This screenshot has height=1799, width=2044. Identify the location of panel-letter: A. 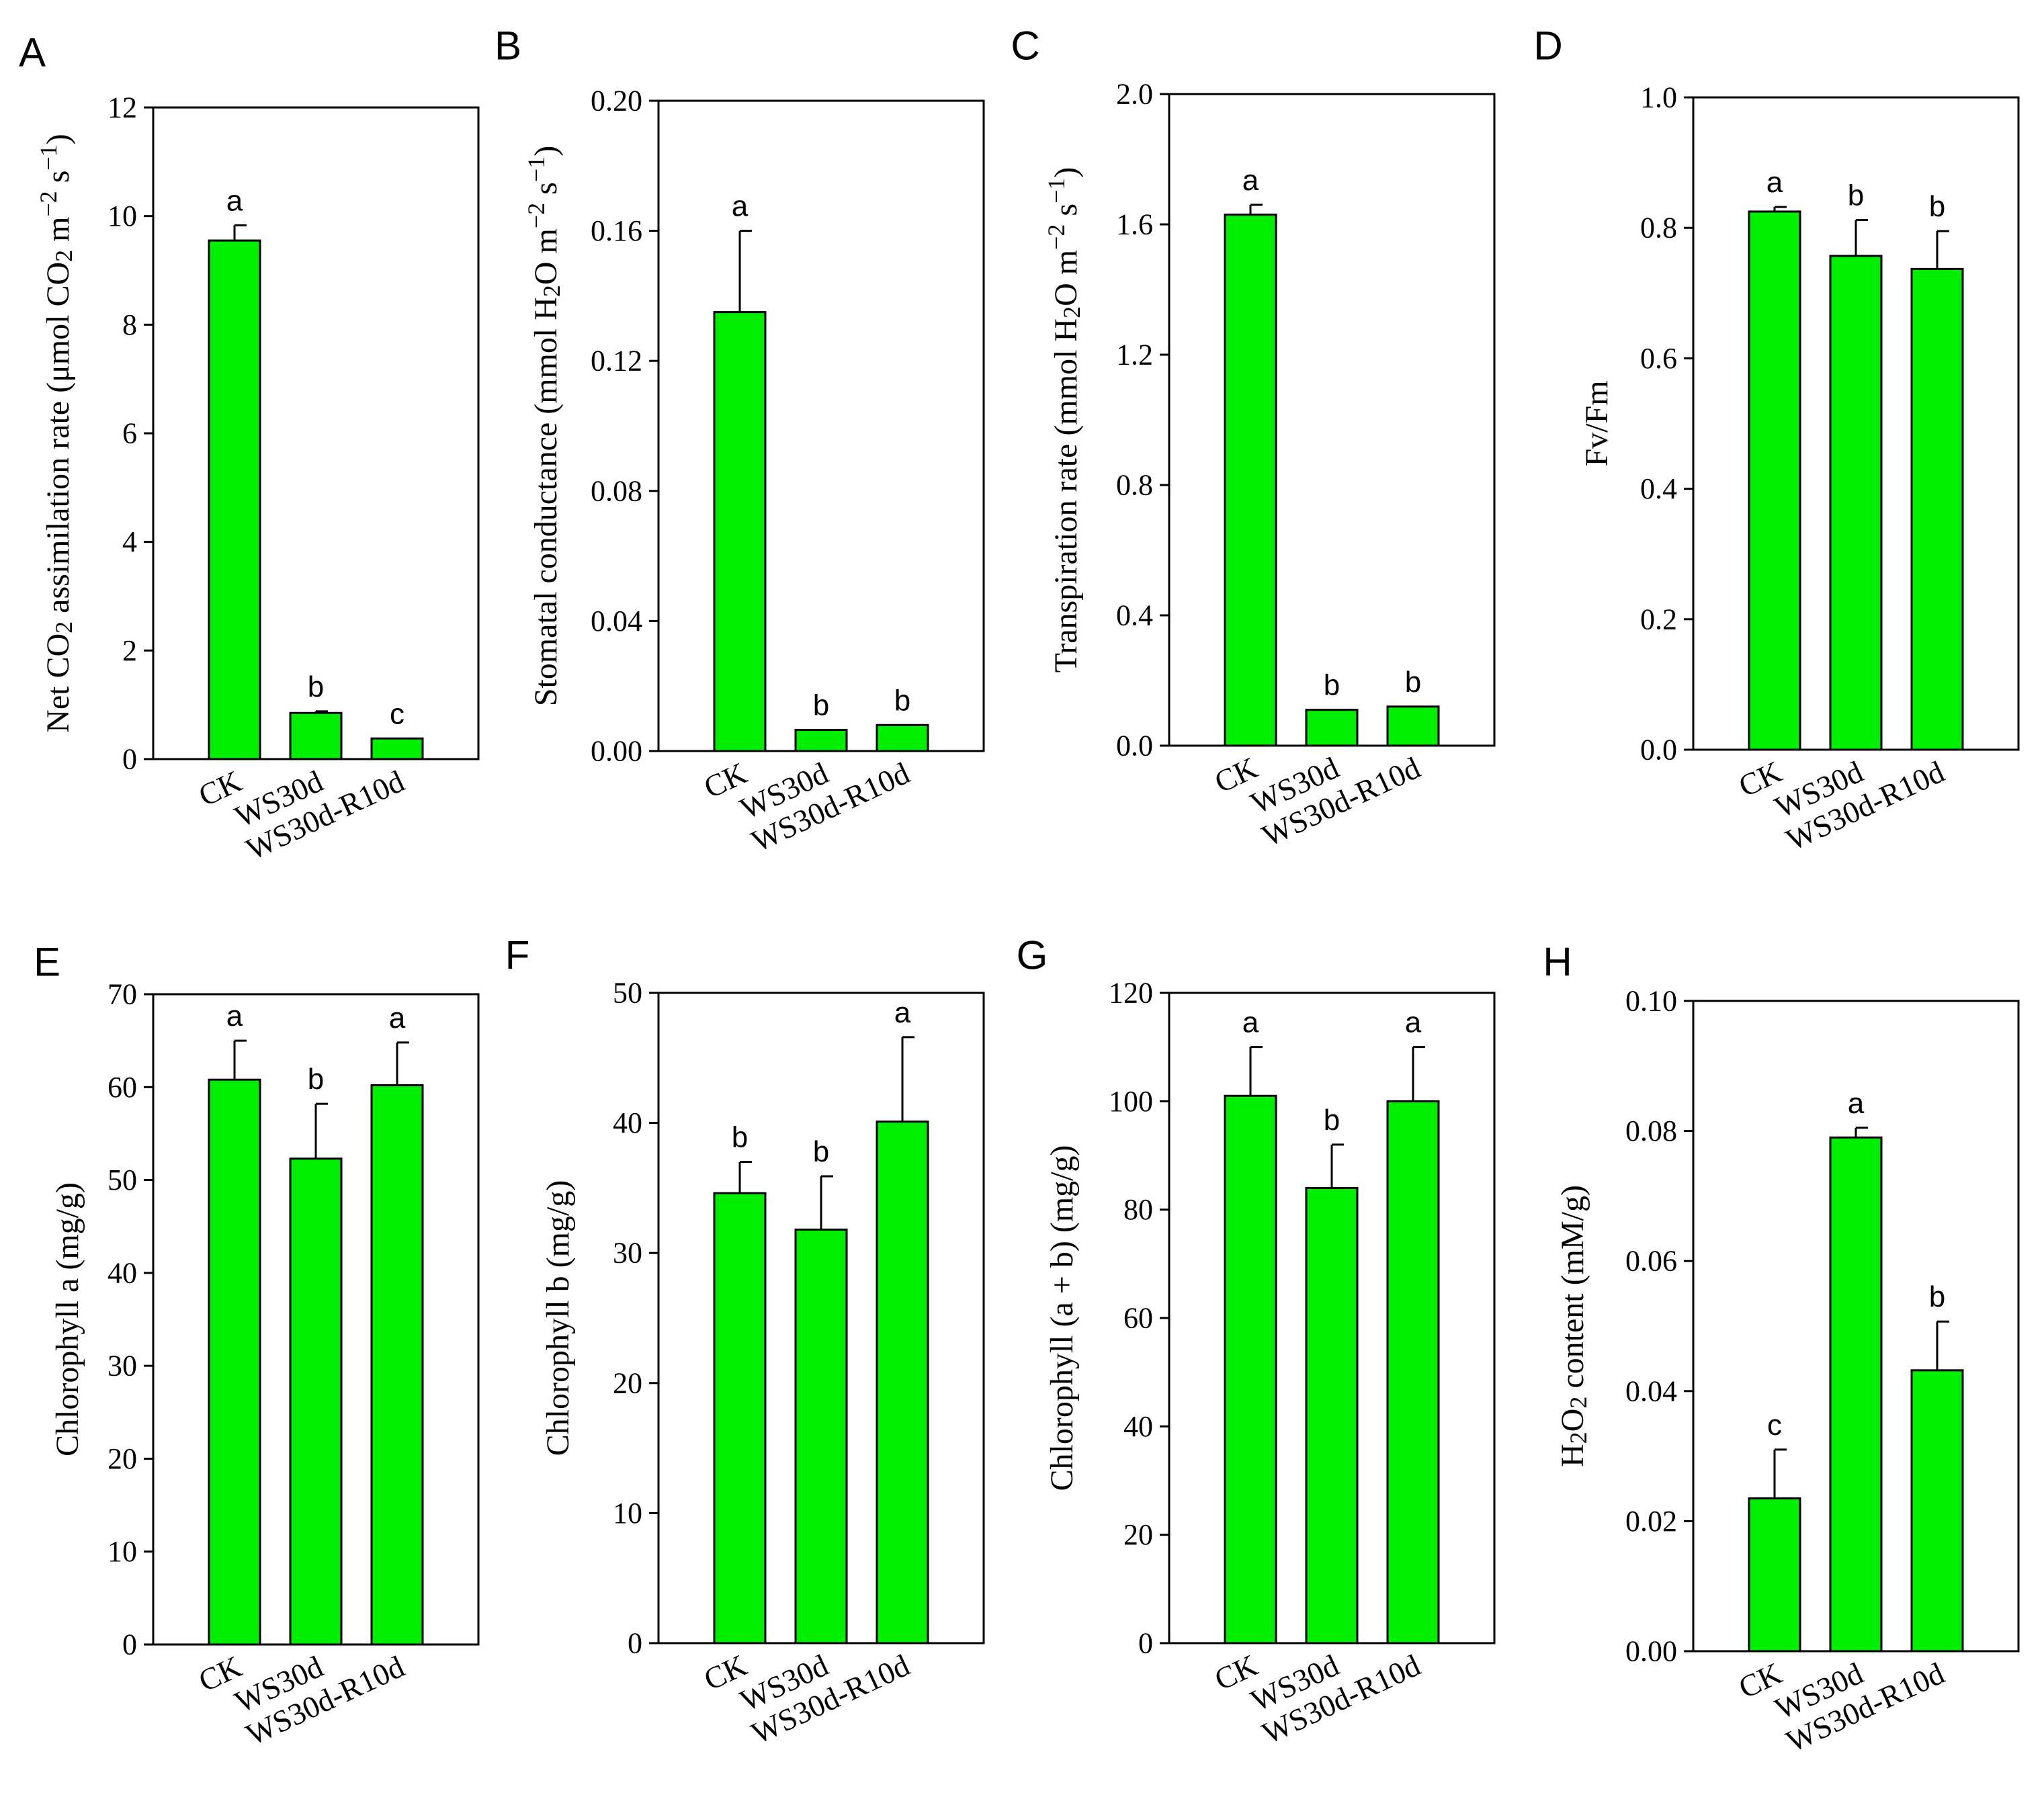
(32, 52).